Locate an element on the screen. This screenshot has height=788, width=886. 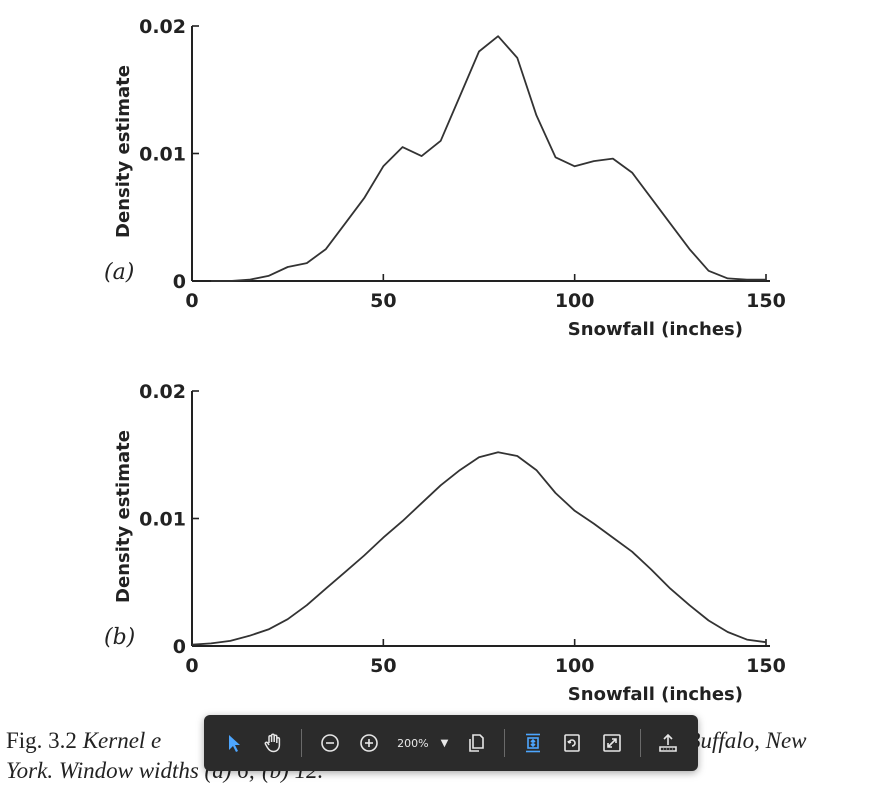
rotate-page-button is located at coordinates (572, 743).